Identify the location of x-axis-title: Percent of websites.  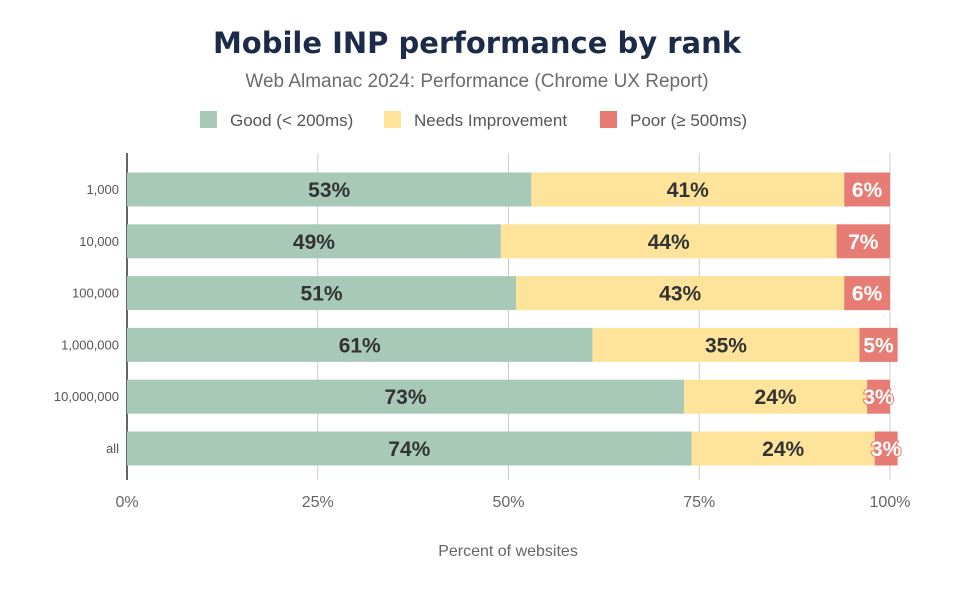
(508, 551).